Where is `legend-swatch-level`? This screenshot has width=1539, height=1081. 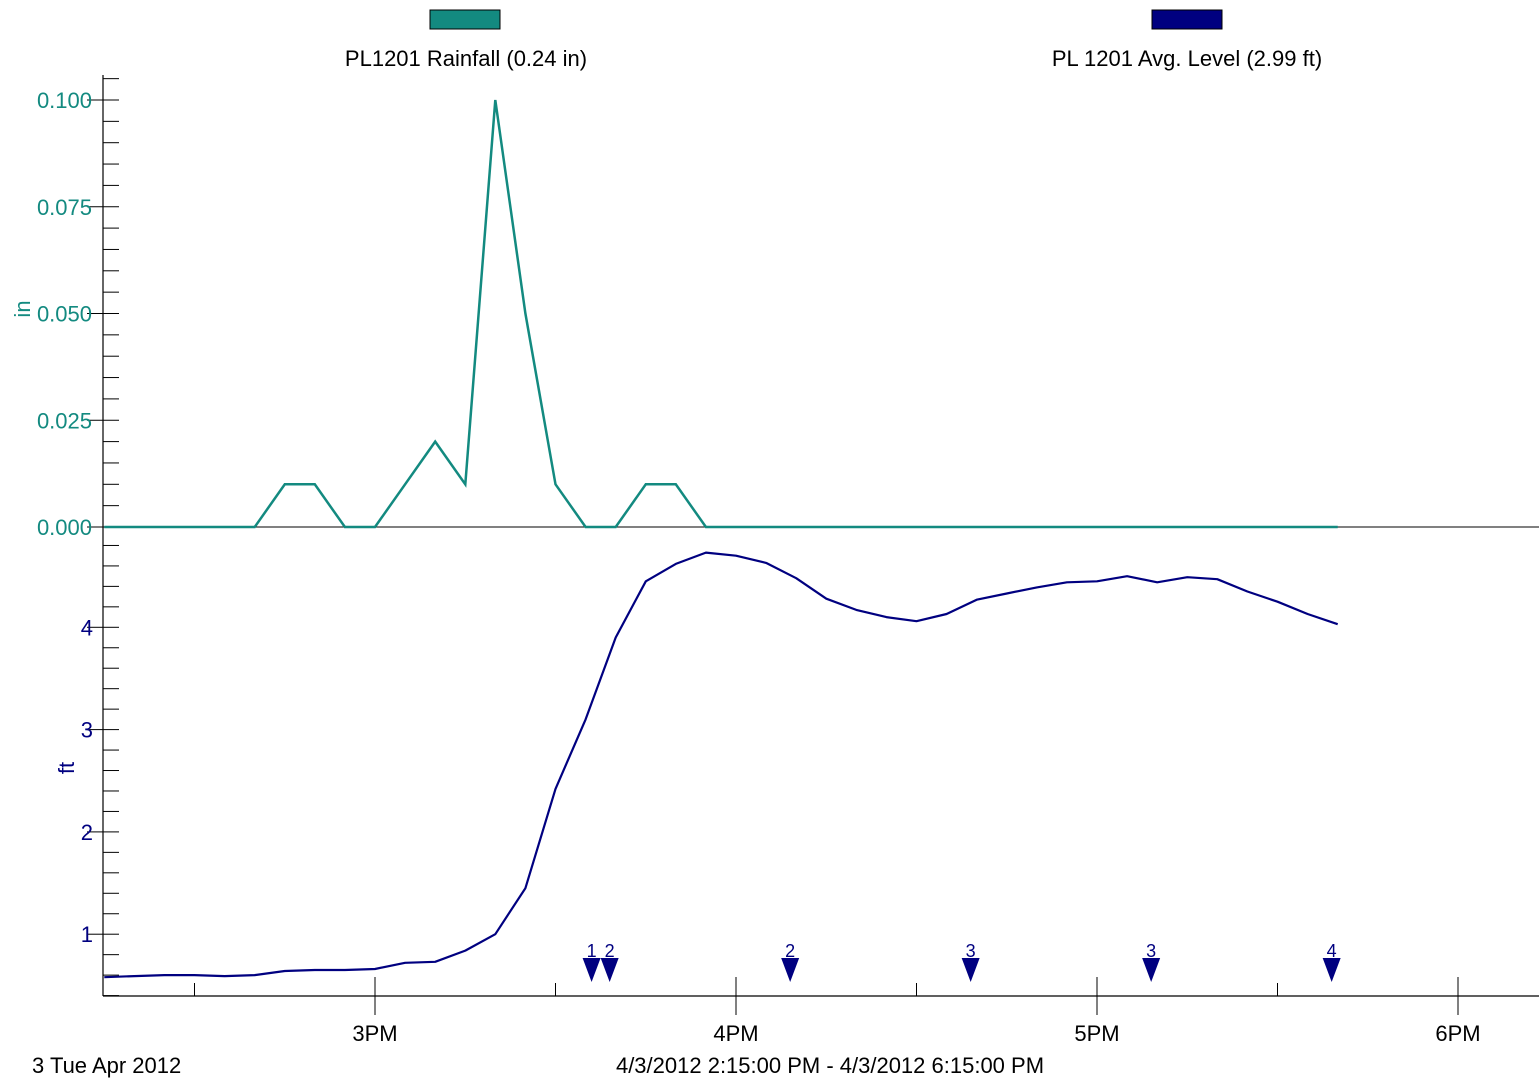 legend-swatch-level is located at coordinates (1187, 19).